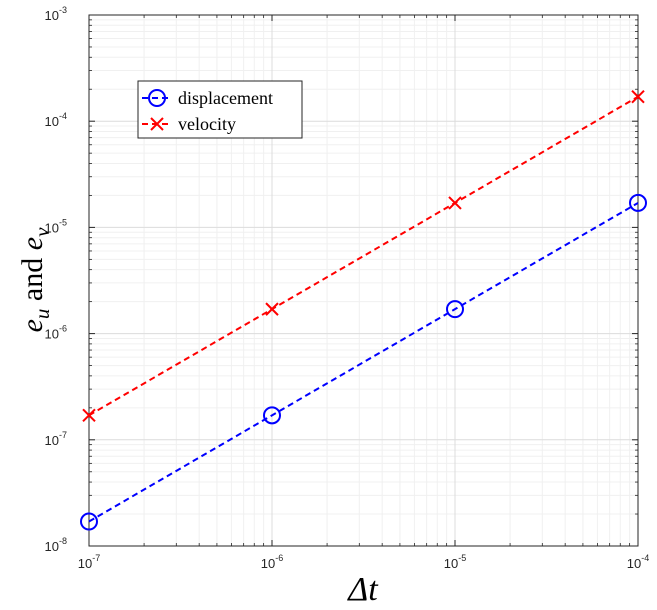  I want to click on legend-label-velocity: velocity, so click(207, 124).